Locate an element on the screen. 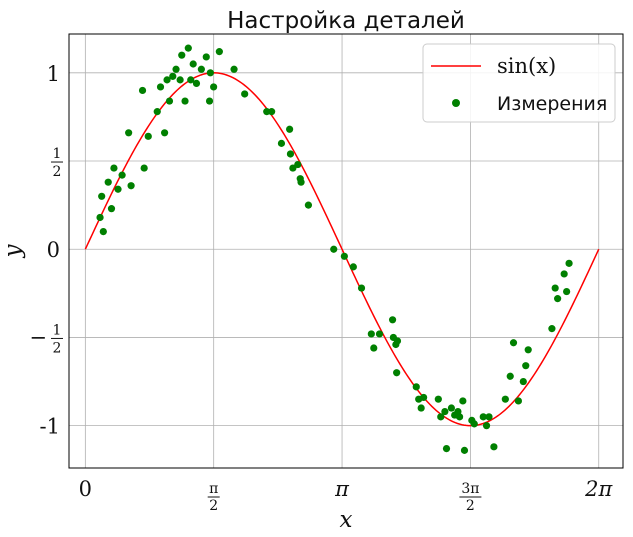 Image resolution: width=633 pixels, height=537 pixels. y-tick-text: 0 is located at coordinates (53, 250).